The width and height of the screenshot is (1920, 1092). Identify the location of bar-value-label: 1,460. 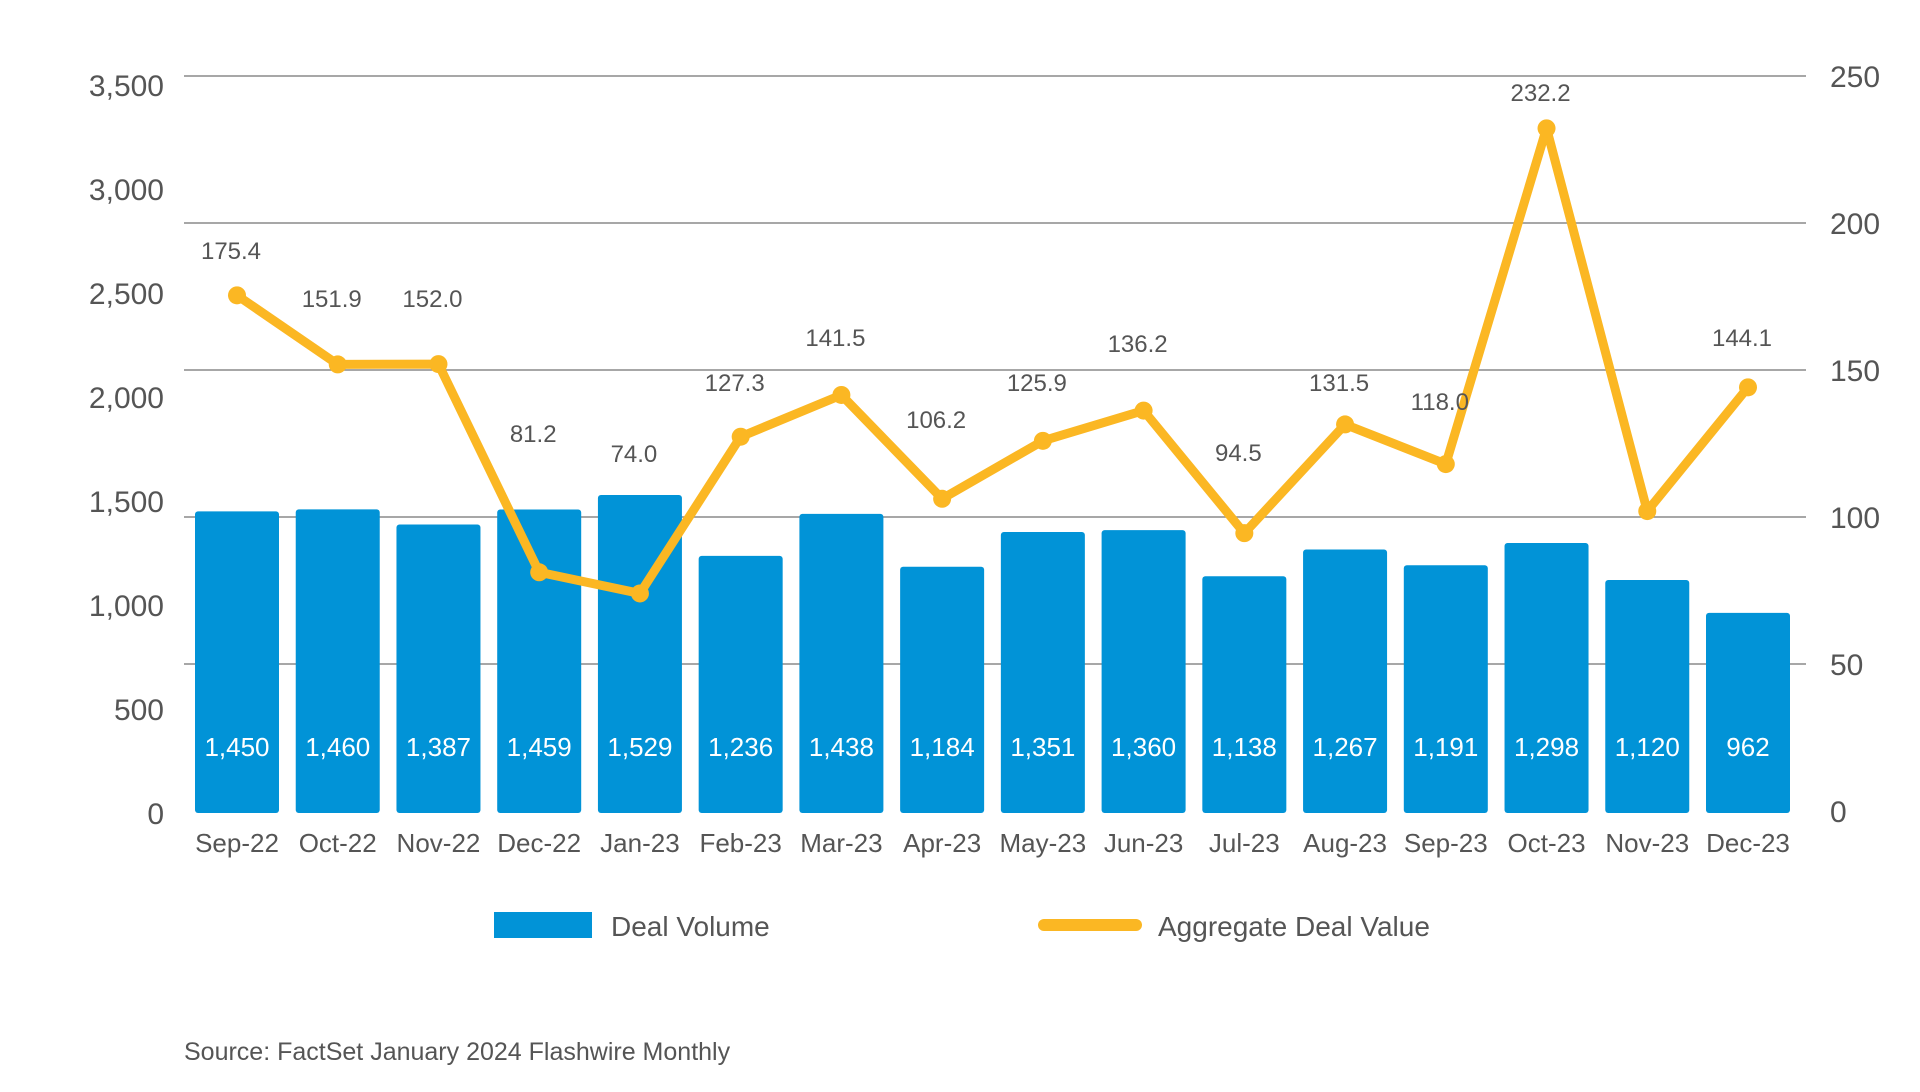
(337, 747).